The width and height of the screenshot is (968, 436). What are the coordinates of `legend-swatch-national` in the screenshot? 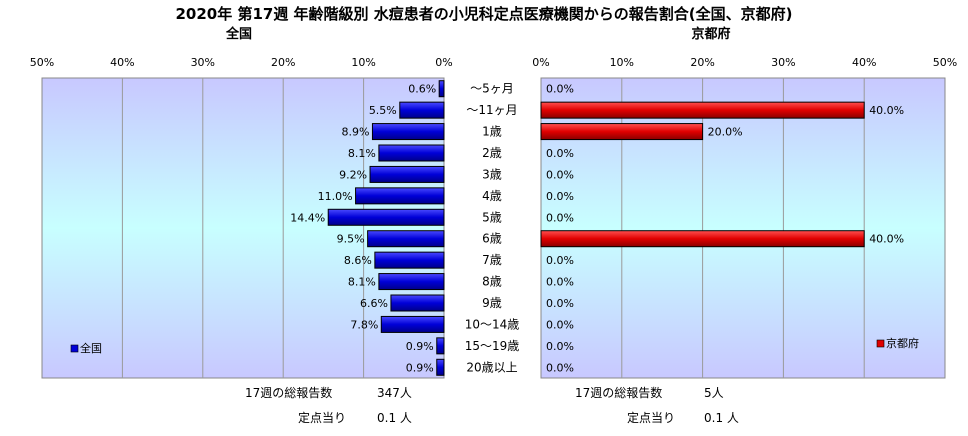 It's located at (74, 348).